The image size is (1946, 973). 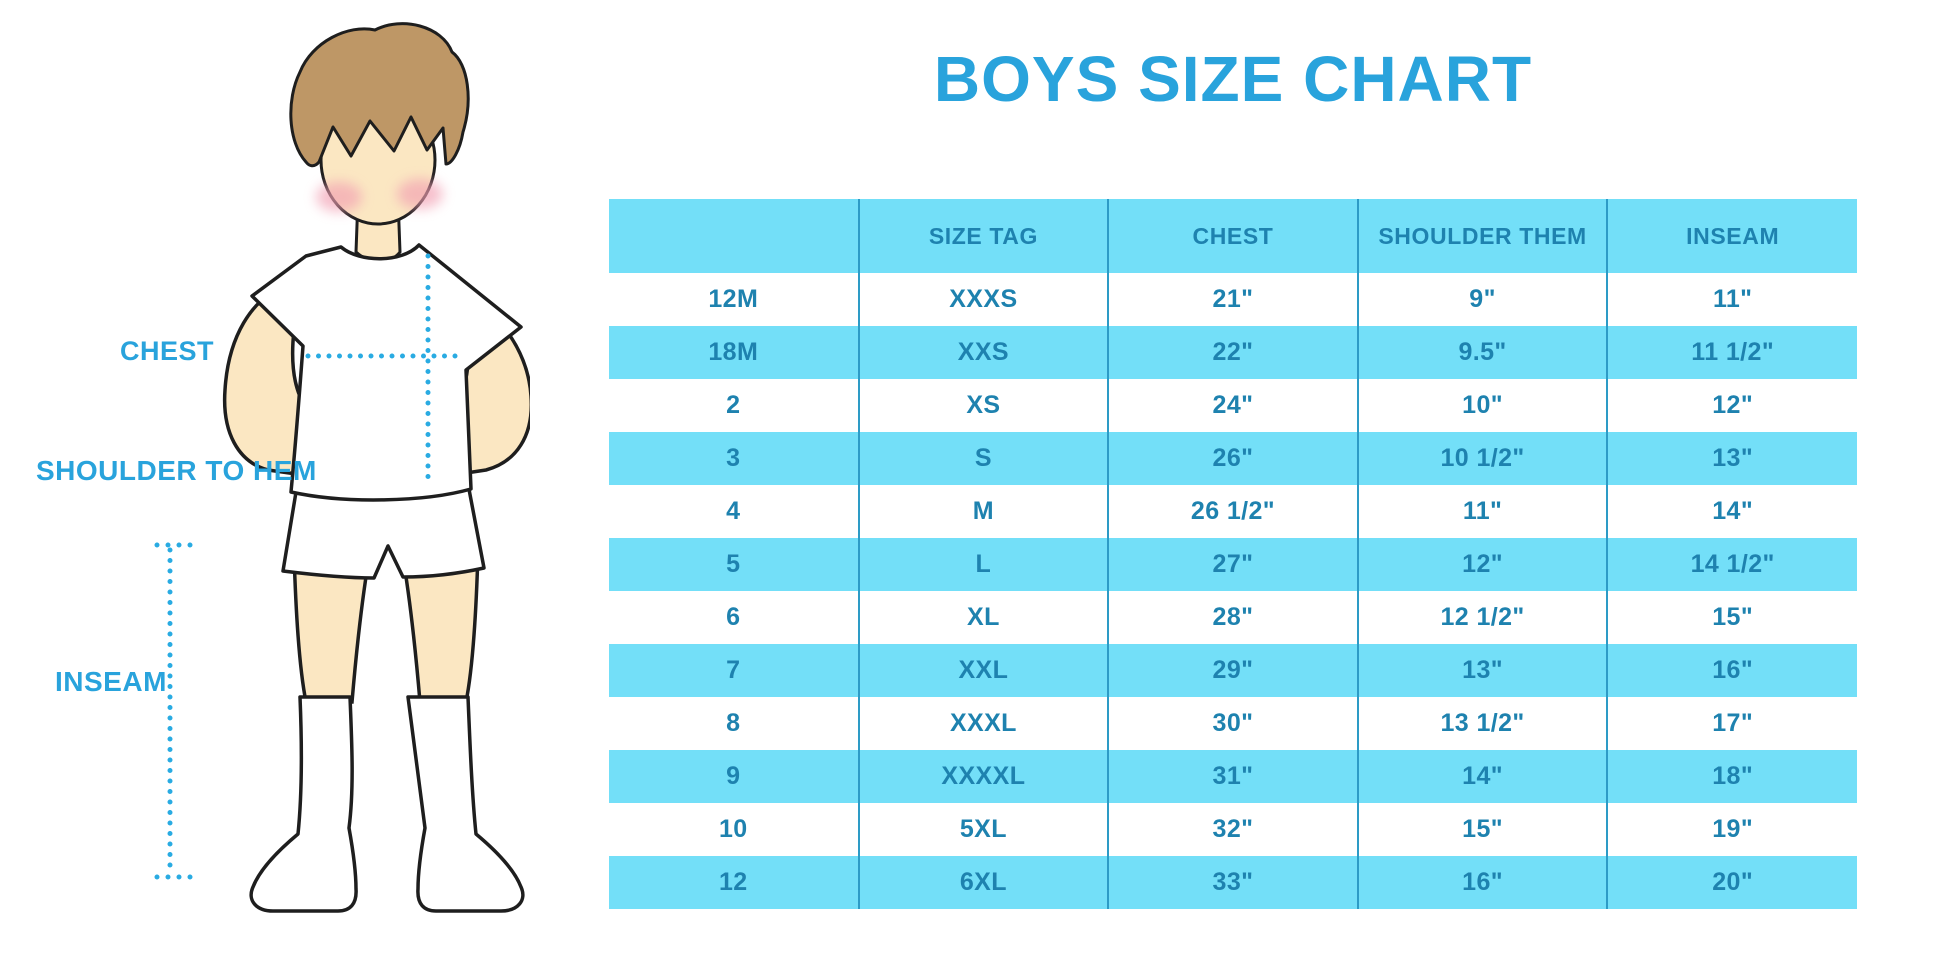 I want to click on size-row-12m: 12M XXXS 21" 9" 11", so click(x=1233, y=299).